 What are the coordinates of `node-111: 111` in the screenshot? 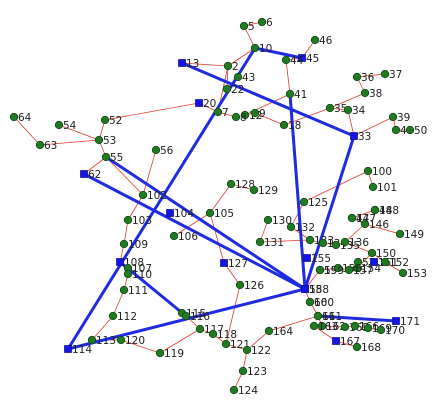 It's located at (133, 291).